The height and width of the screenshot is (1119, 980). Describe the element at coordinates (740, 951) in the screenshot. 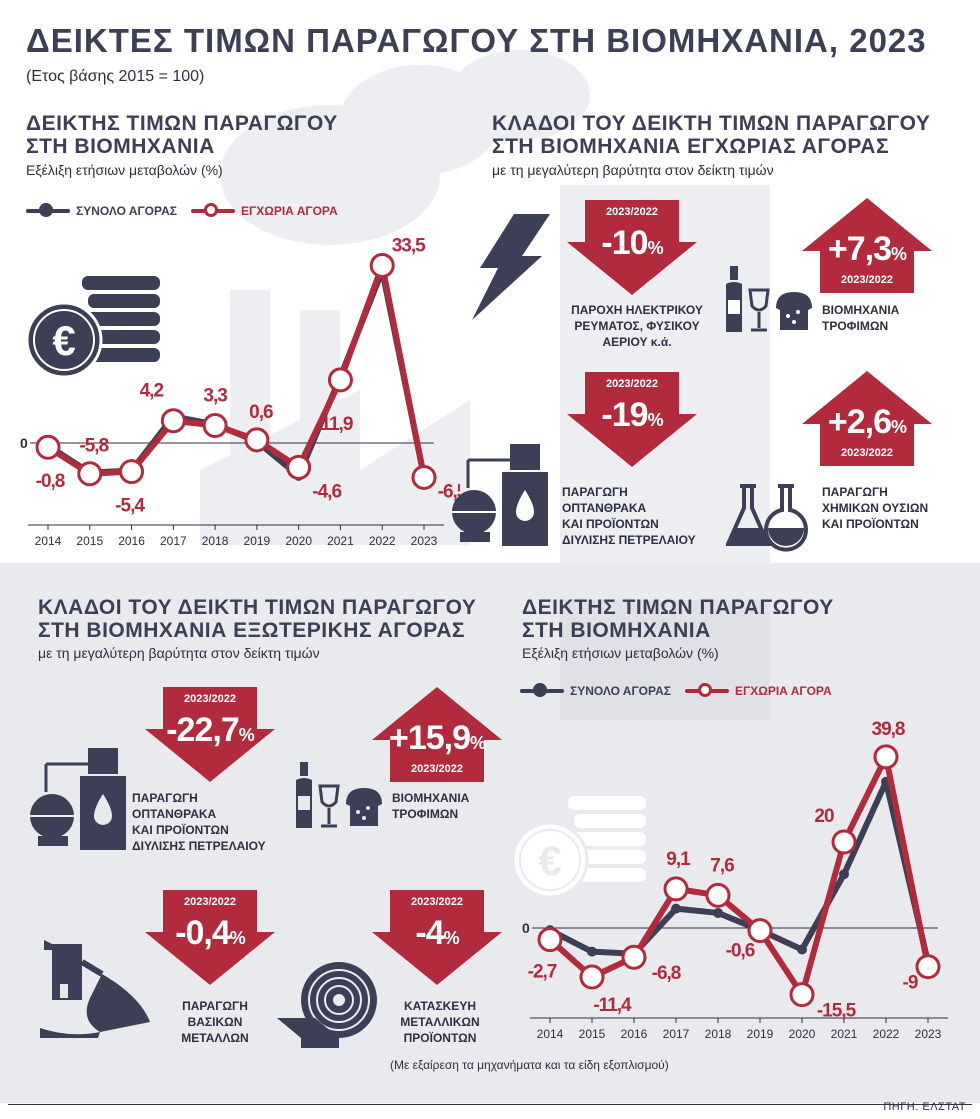

I see `data-label: -0,6` at that location.